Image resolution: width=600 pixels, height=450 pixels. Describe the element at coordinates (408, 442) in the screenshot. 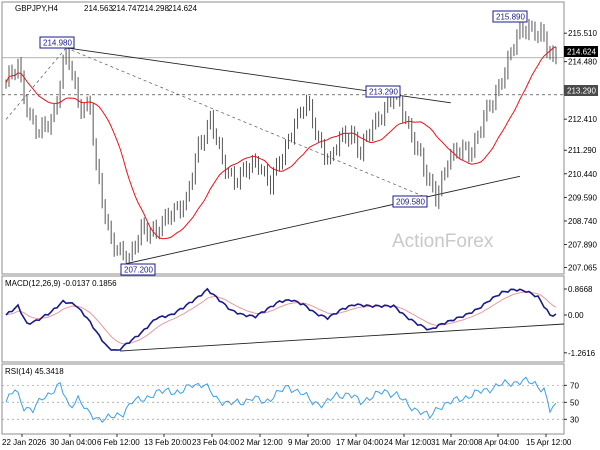

I see `x-tick-label: 24 Mar 12:00` at that location.